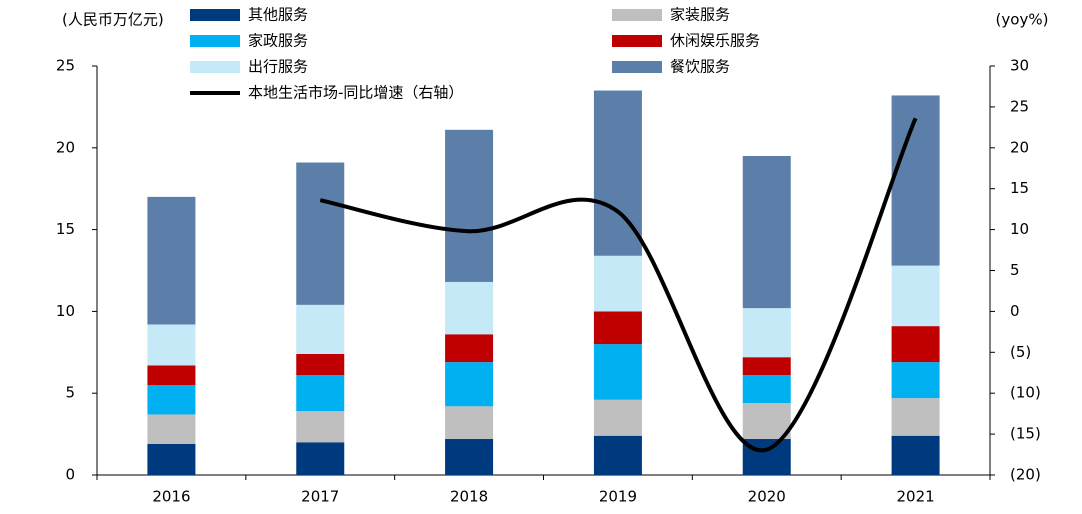 This screenshot has height=514, width=1082. What do you see at coordinates (1019, 229) in the screenshot?
I see `y2-tick-label: 10` at bounding box center [1019, 229].